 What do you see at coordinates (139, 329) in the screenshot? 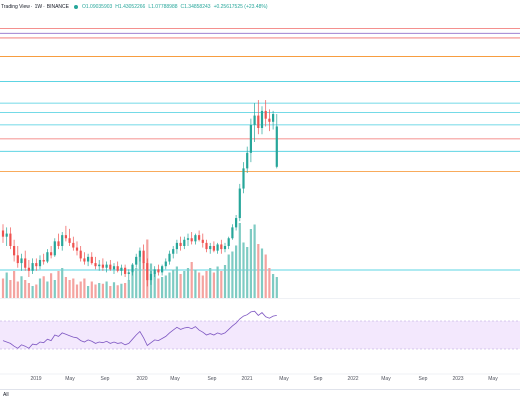
I see `rsi-line` at bounding box center [139, 329].